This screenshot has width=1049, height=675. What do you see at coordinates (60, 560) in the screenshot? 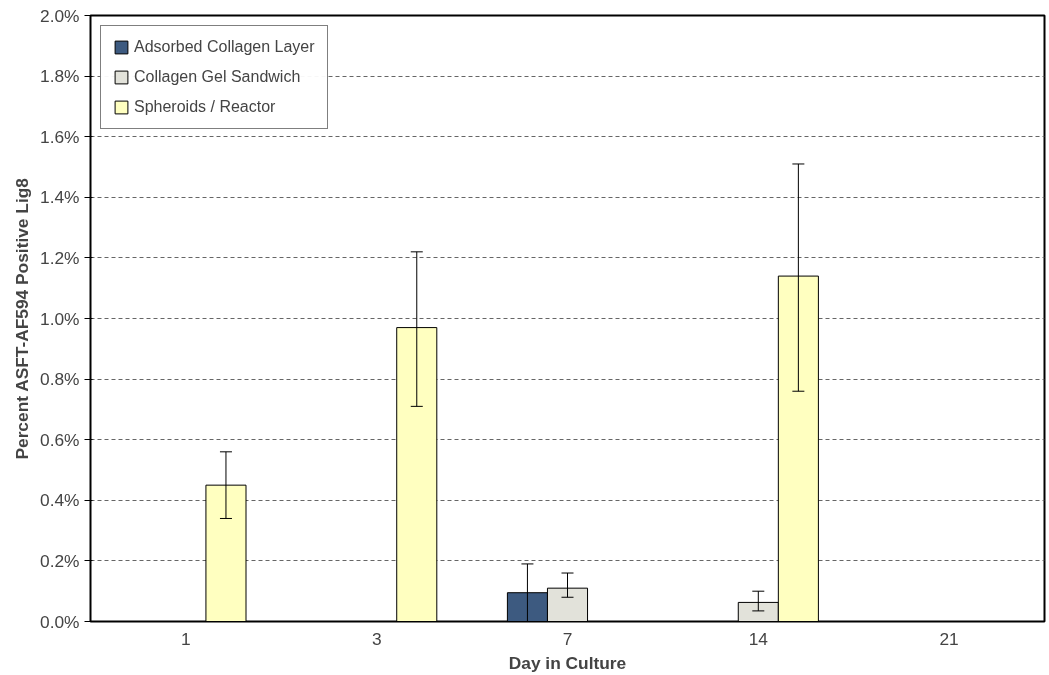
I see `y-tick-label: 0.2%` at bounding box center [60, 560].